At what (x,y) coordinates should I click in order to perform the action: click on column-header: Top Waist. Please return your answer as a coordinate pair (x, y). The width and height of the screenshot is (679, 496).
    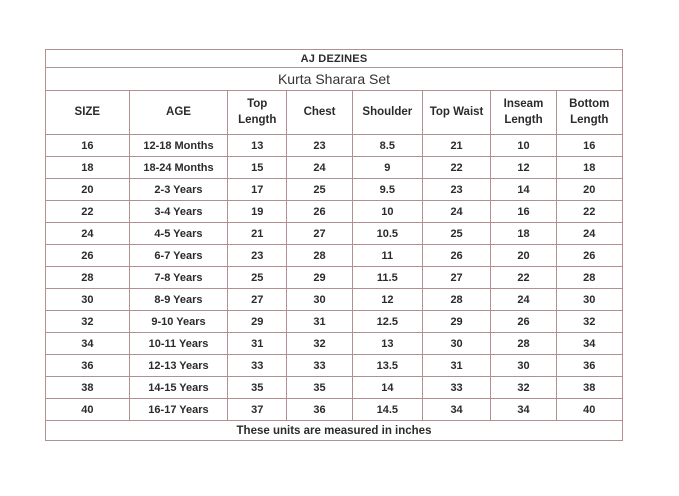
    Looking at the image, I should click on (456, 112).